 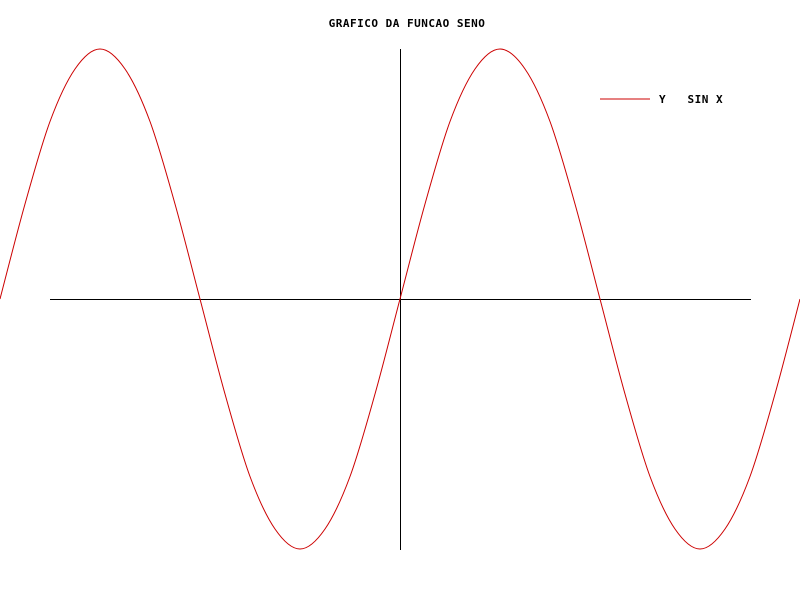 What do you see at coordinates (691, 99) in the screenshot?
I see `legend-label: Y SIN X` at bounding box center [691, 99].